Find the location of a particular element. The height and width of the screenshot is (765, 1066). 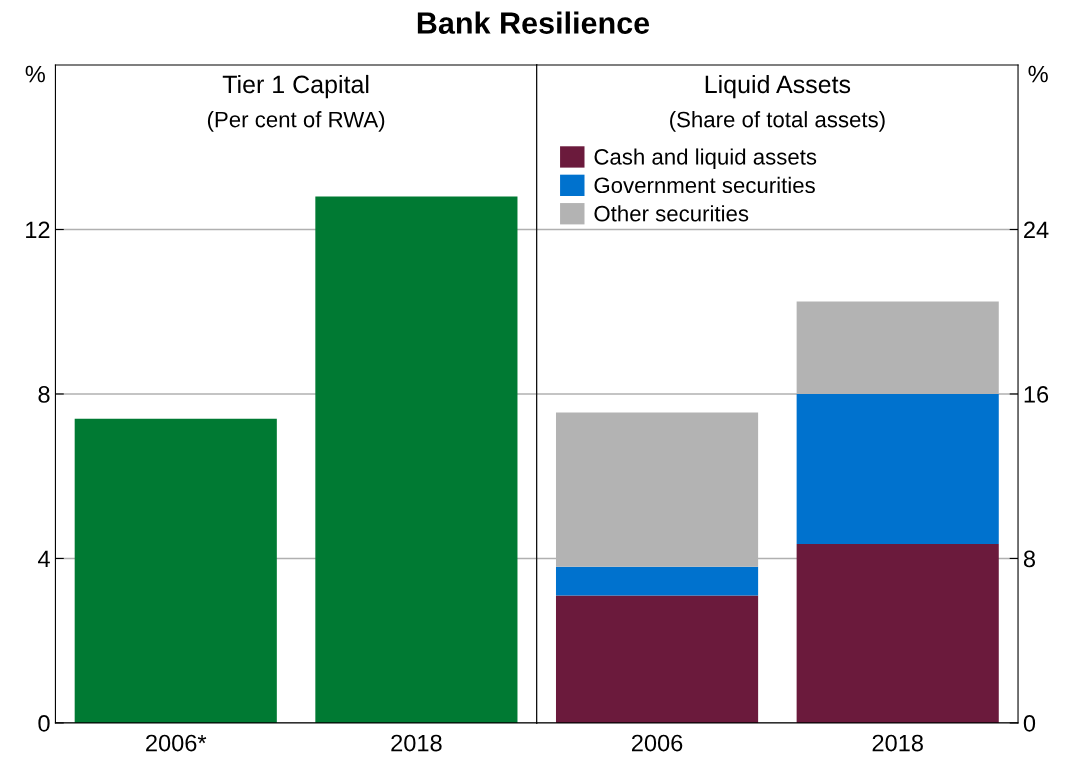

y-tick-label: 16 is located at coordinates (1036, 394).